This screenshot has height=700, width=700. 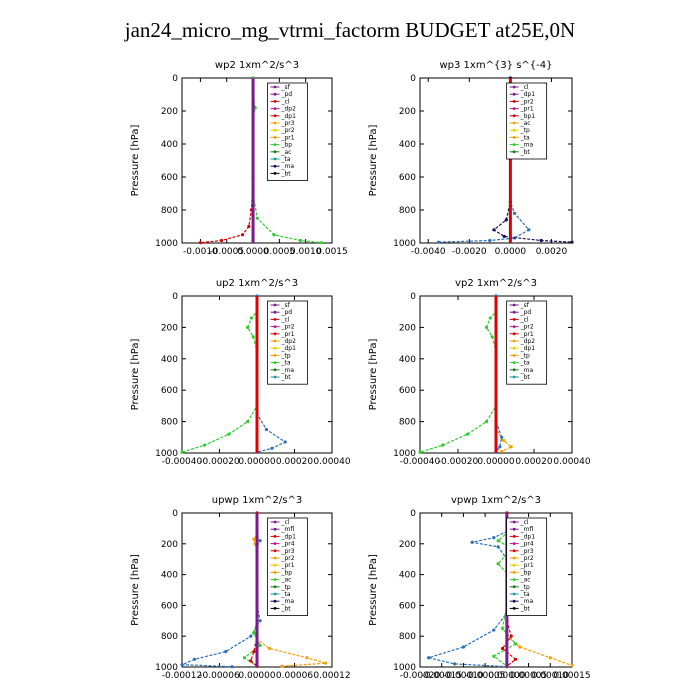 What do you see at coordinates (287, 94) in the screenshot?
I see `legend-entry: _pd` at bounding box center [287, 94].